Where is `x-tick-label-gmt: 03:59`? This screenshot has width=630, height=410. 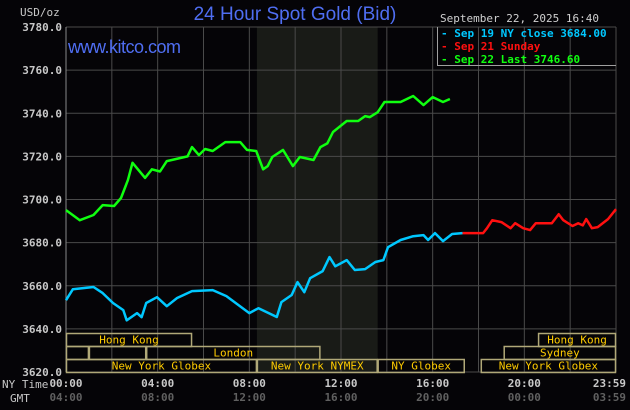 x-tick-label-gmt: 03:59 is located at coordinates (609, 397).